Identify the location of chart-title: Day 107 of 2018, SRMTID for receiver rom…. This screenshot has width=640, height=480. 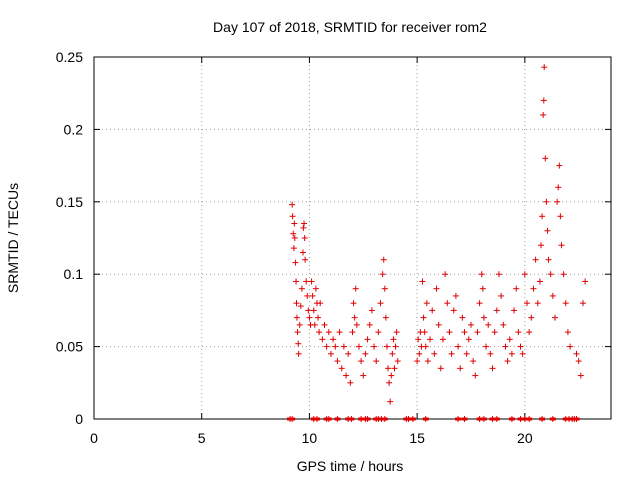
(350, 27).